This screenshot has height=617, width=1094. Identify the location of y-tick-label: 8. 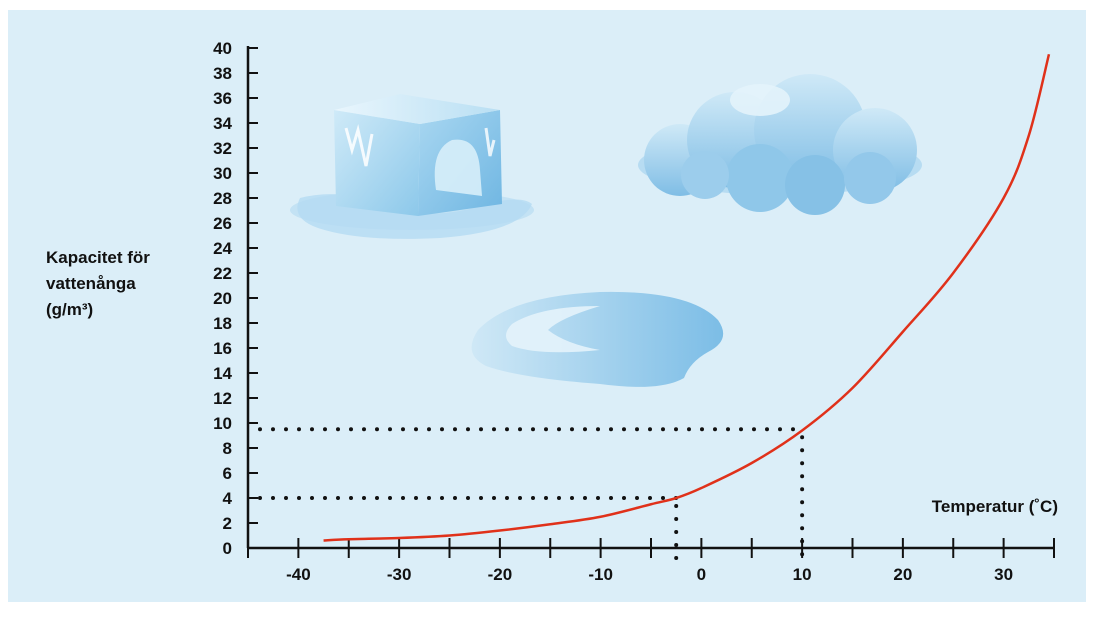
(227, 448).